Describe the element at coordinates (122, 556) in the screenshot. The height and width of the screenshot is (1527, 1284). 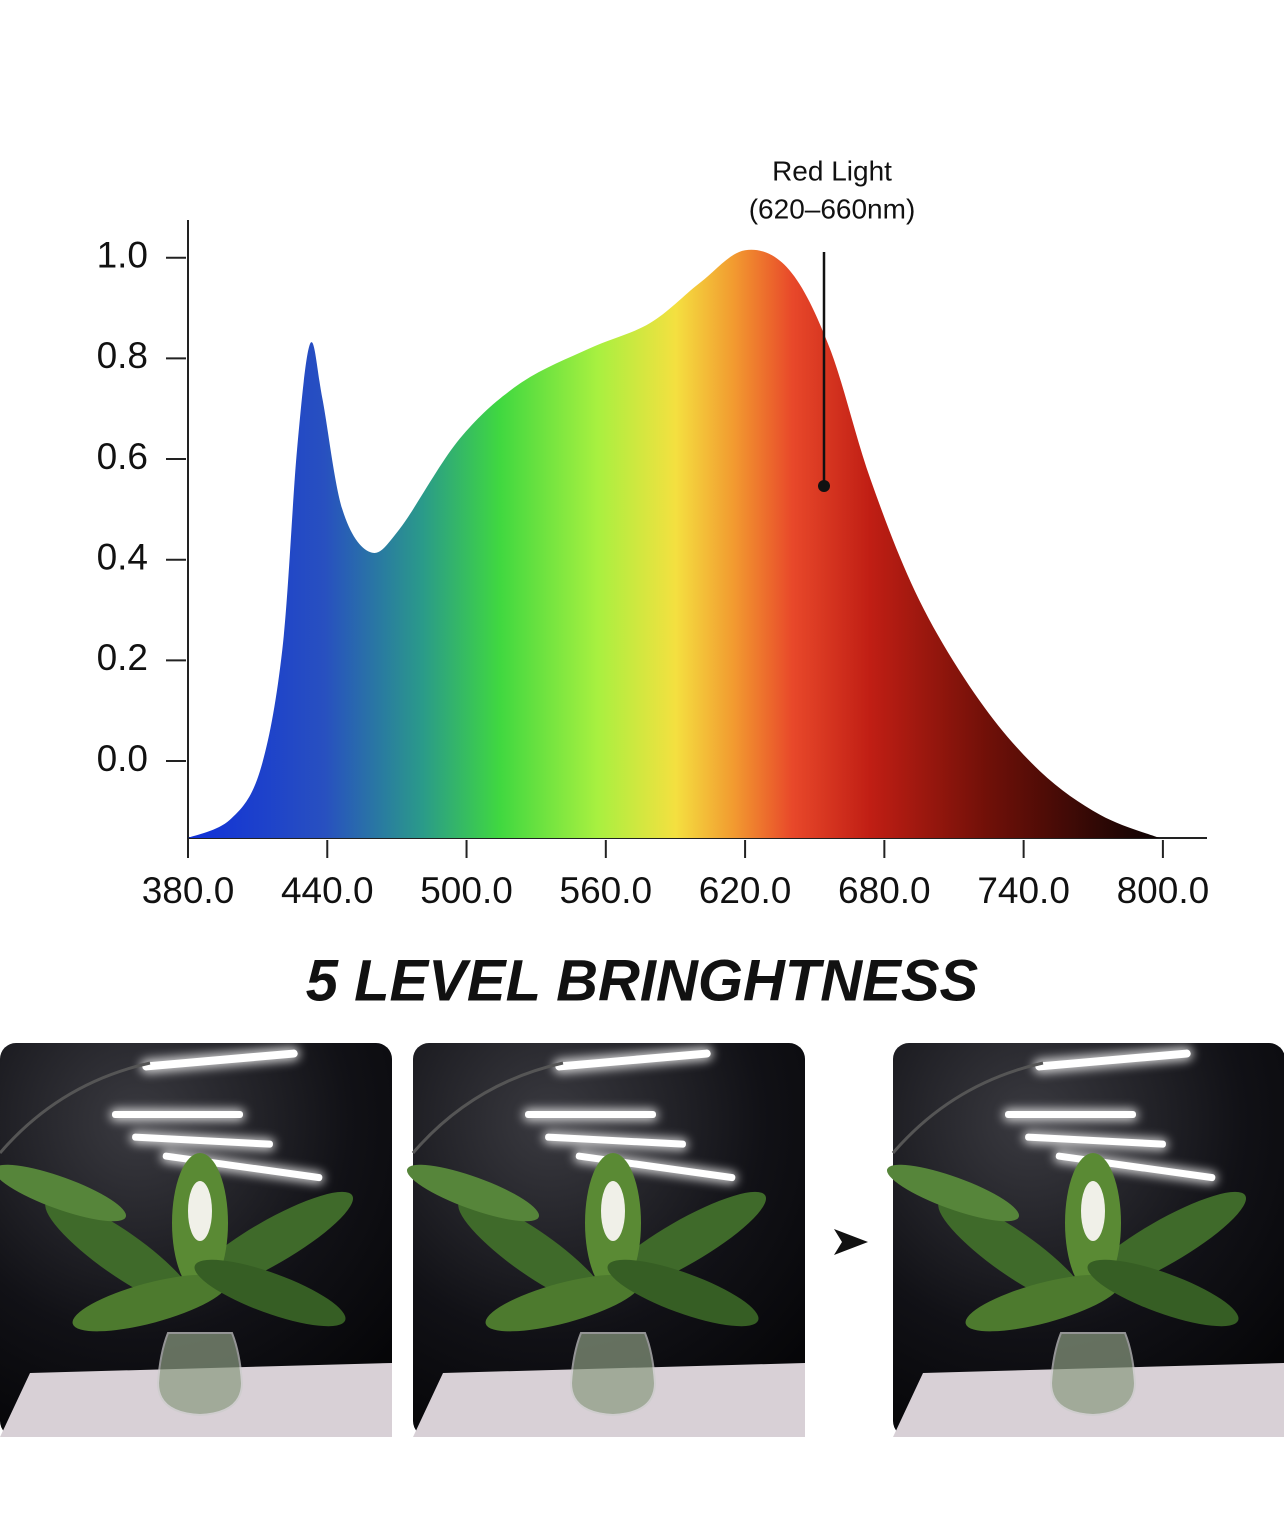
I see `y-tick-label: 0.4` at that location.